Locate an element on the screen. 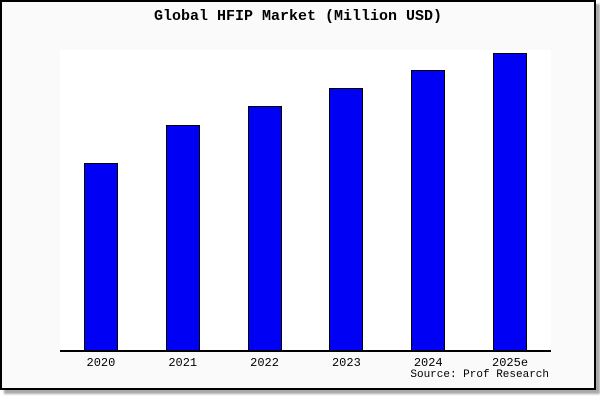 The image size is (600, 400). x-tick-label-2023: 2023 is located at coordinates (346, 363).